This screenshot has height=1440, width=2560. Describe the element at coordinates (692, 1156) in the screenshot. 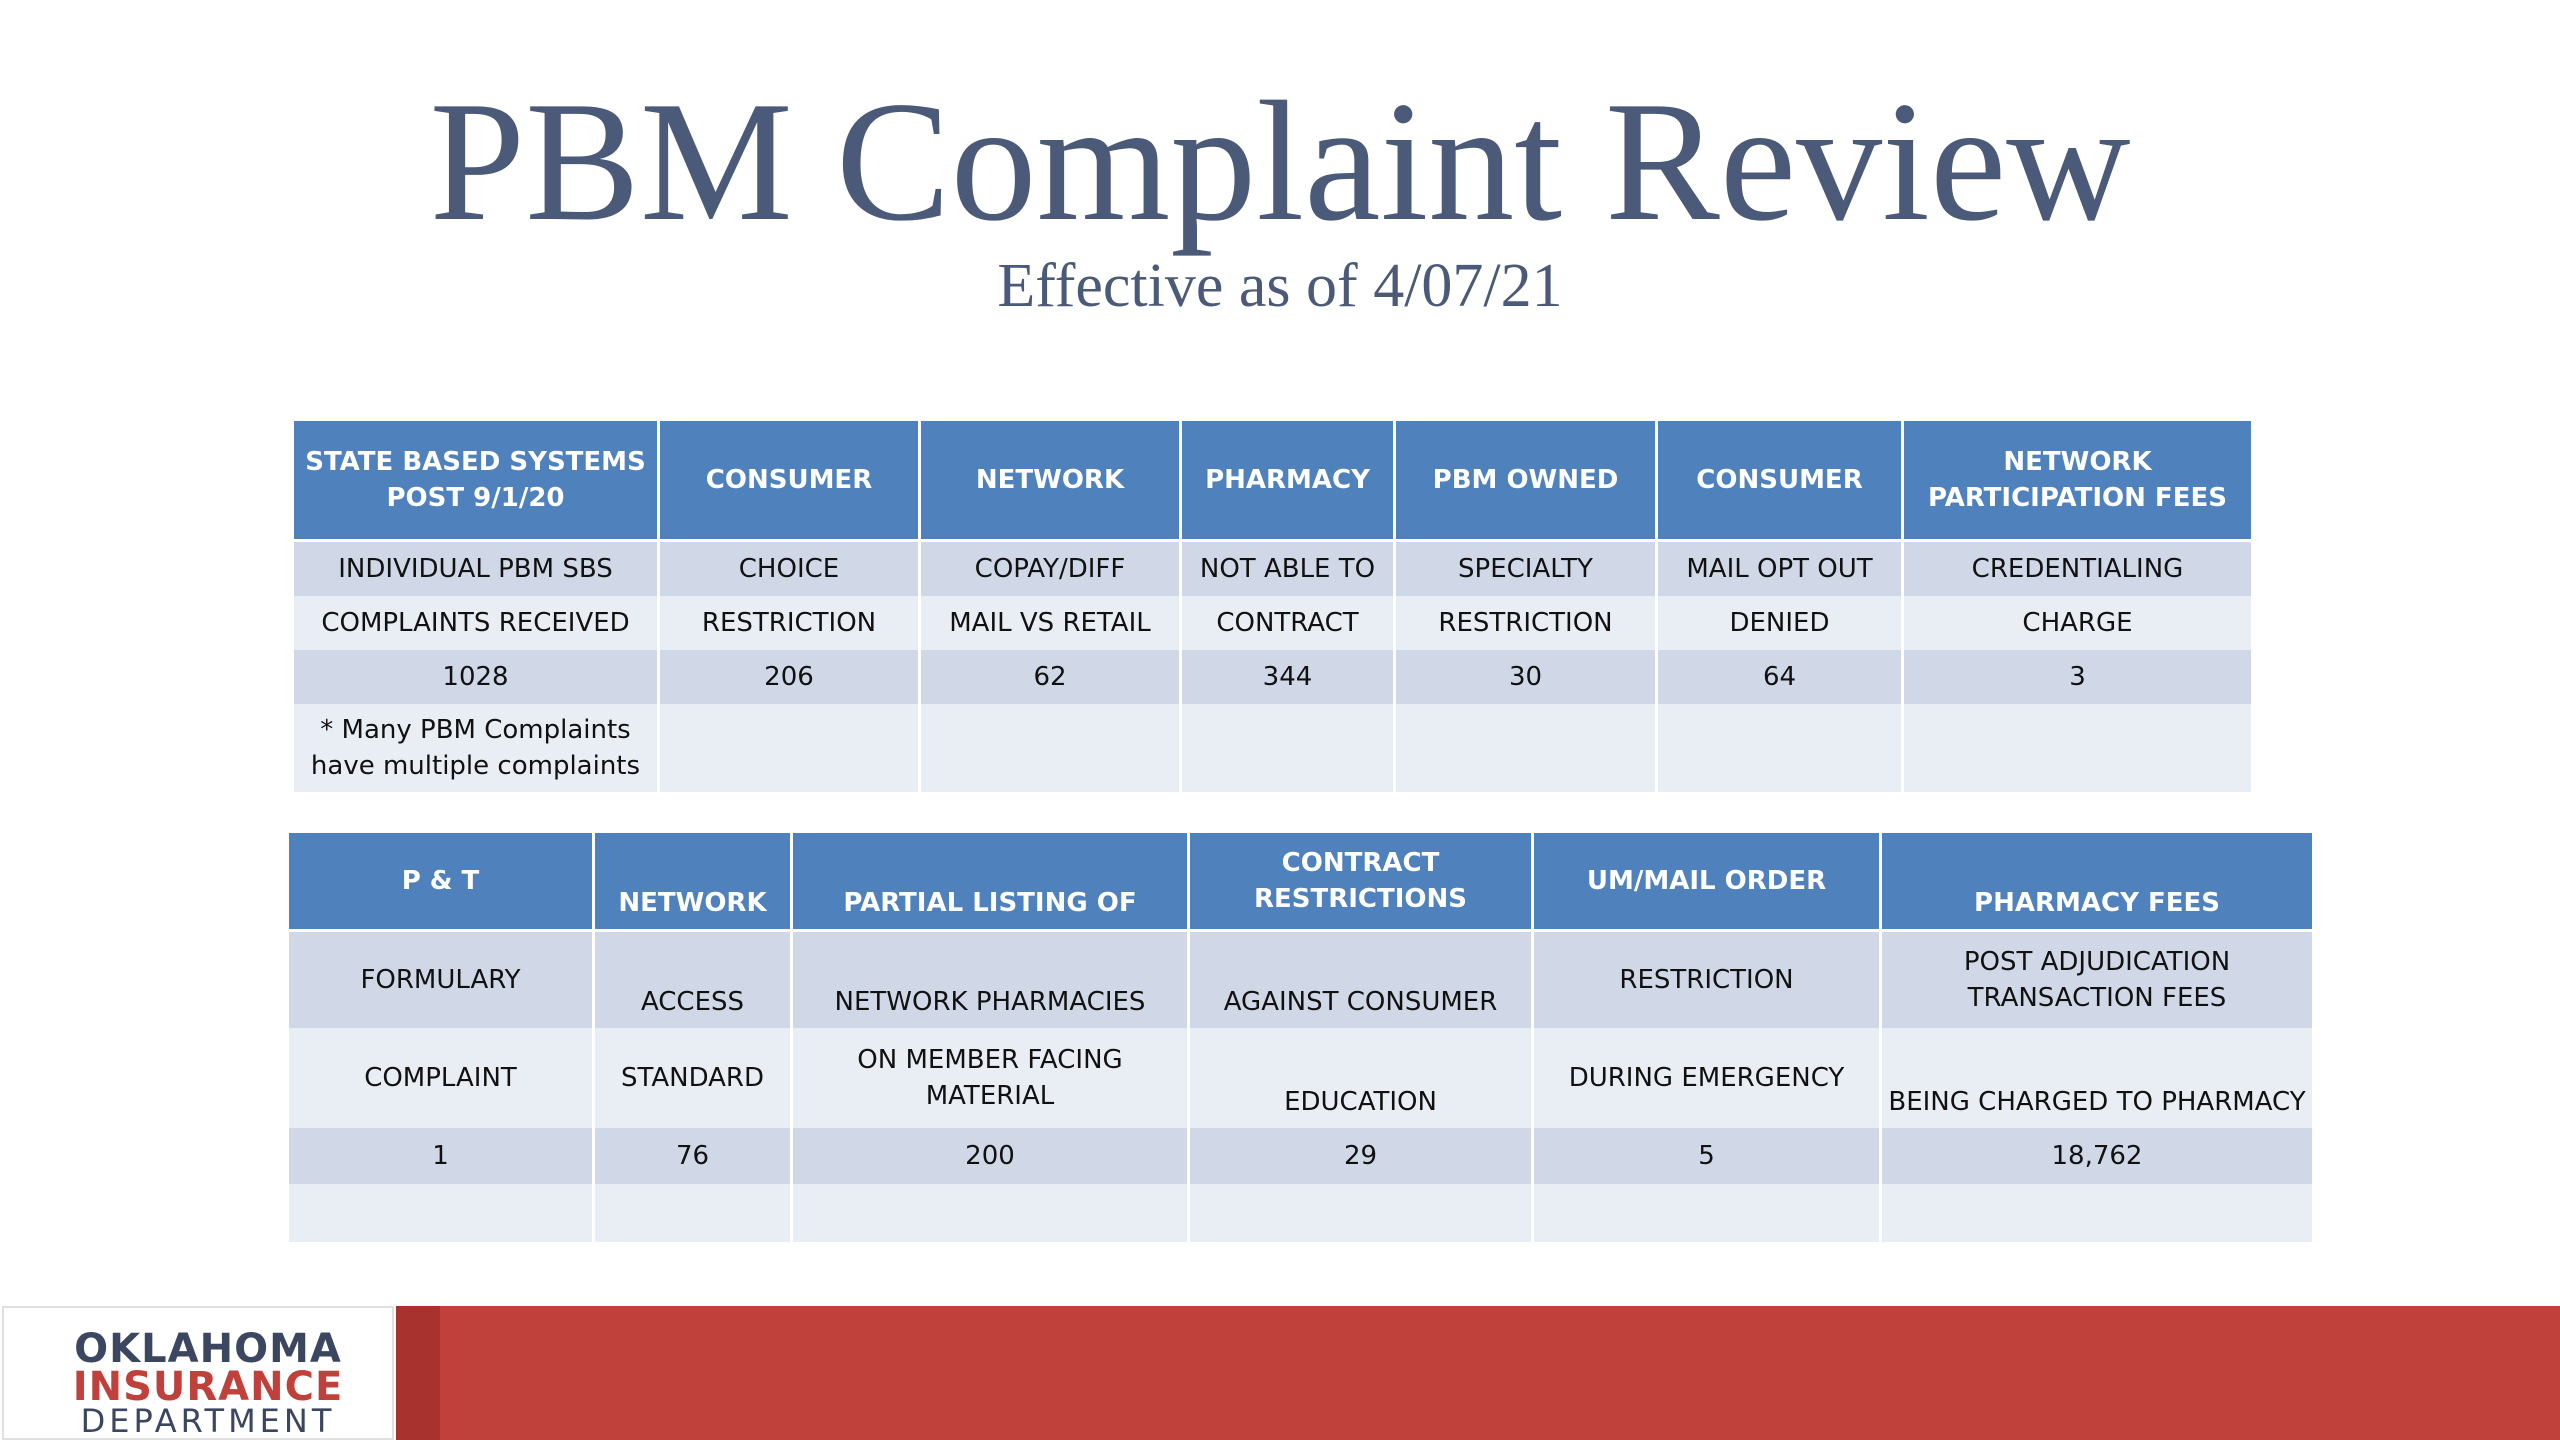

I see `table-cell: 76` at that location.